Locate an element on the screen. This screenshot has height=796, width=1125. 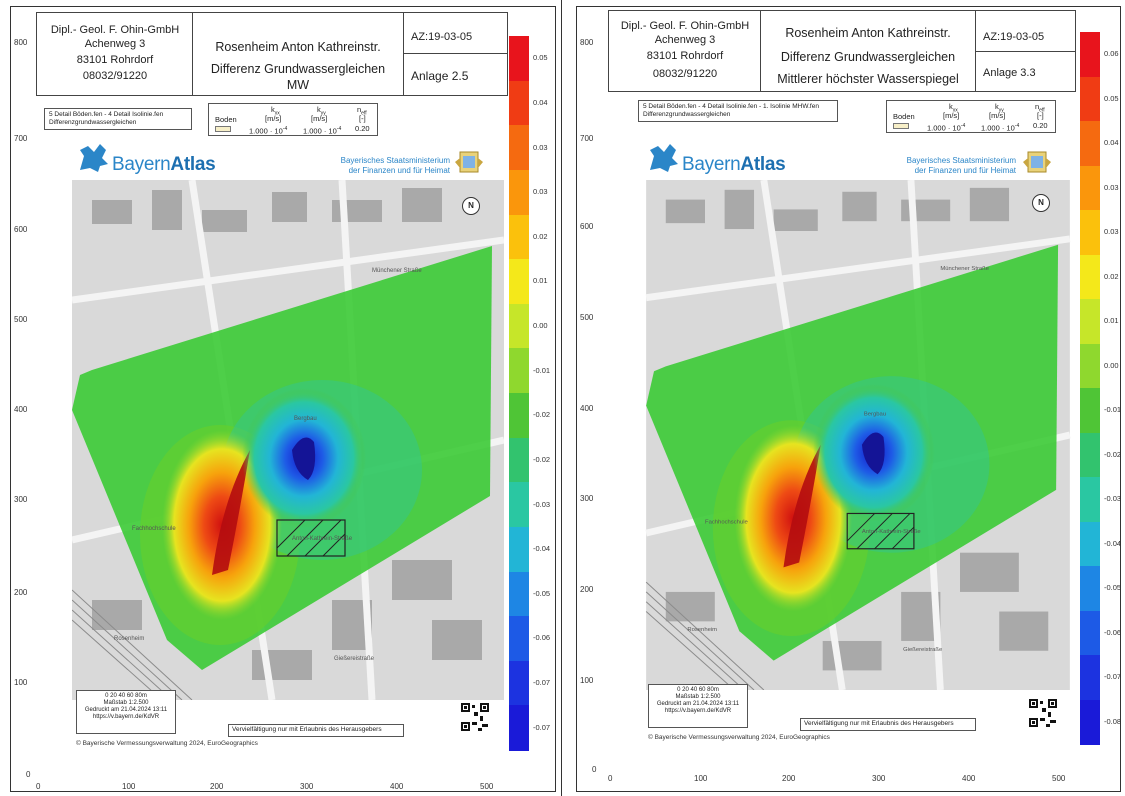
plan-subtitle-2: MW is located at coordinates (298, 85).